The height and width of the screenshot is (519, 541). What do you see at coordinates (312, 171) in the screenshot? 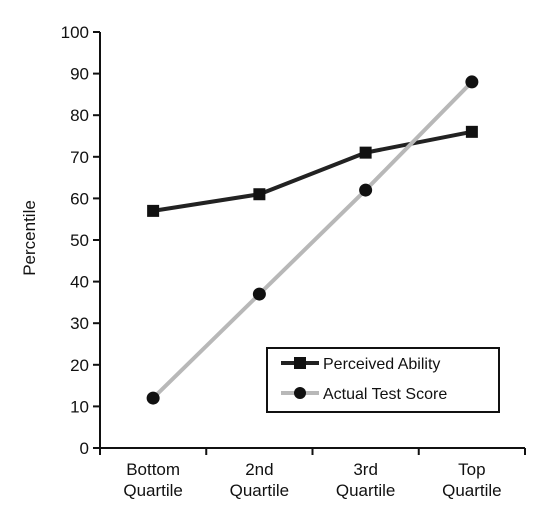
I see `perceived-ability-line` at bounding box center [312, 171].